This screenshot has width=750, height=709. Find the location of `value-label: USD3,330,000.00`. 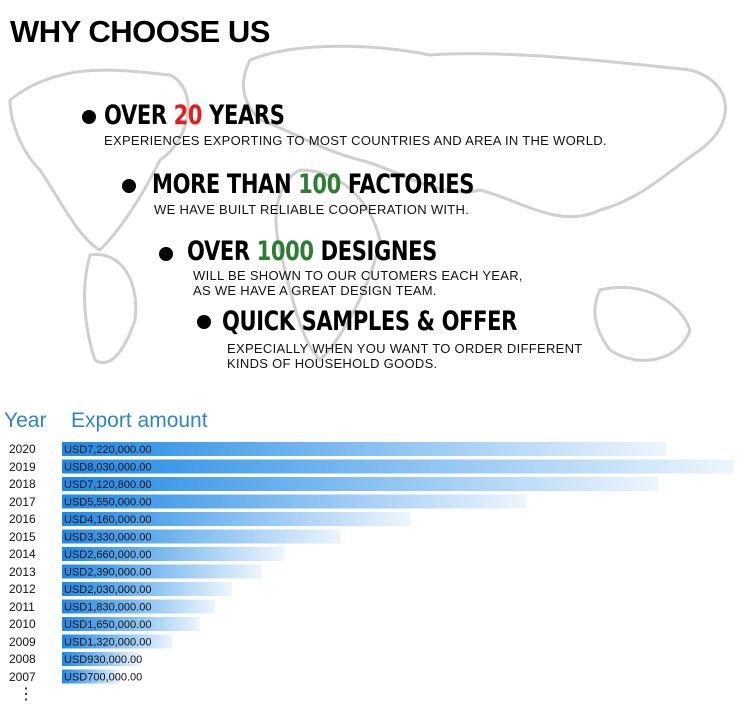

value-label: USD3,330,000.00 is located at coordinates (107, 538).